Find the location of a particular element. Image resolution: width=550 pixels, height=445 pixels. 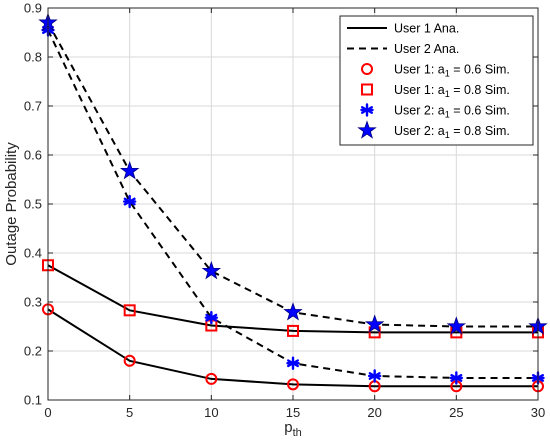

y-axis-label: Outage Probability is located at coordinates (11, 204).